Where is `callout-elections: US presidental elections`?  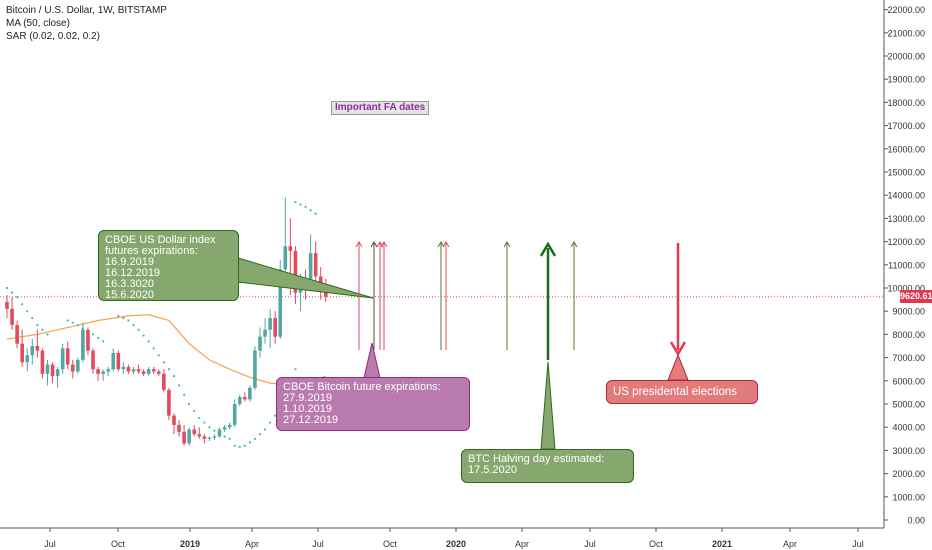 callout-elections: US presidental elections is located at coordinates (682, 392).